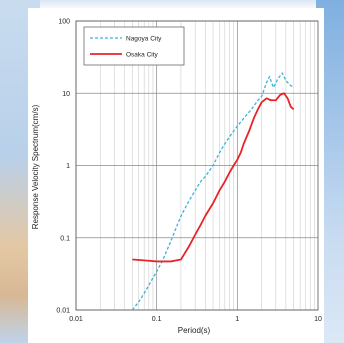 This screenshot has height=343, width=344. What do you see at coordinates (178, 5) in the screenshot?
I see `background-top` at bounding box center [178, 5].